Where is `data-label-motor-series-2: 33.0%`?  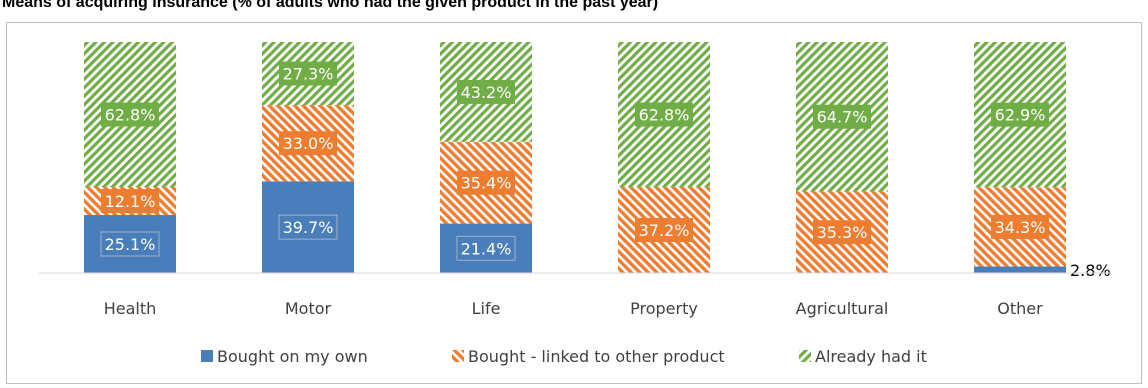
data-label-motor-series-2: 33.0% is located at coordinates (308, 143).